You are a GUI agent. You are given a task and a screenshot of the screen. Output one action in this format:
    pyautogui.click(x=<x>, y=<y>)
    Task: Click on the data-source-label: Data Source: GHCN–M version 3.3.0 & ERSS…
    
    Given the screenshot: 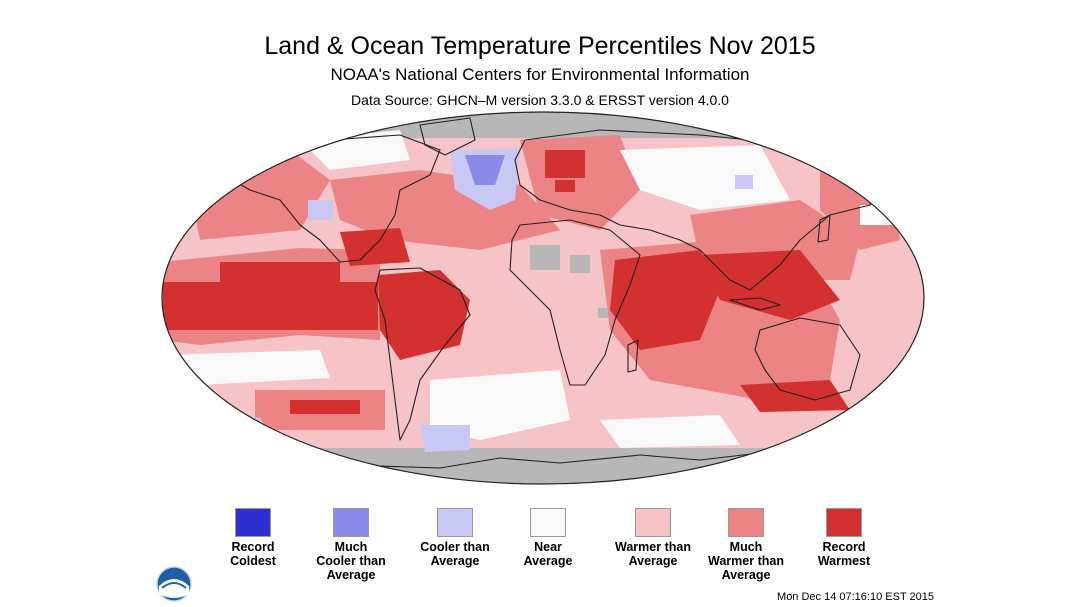 What is the action you would take?
    pyautogui.click(x=540, y=100)
    